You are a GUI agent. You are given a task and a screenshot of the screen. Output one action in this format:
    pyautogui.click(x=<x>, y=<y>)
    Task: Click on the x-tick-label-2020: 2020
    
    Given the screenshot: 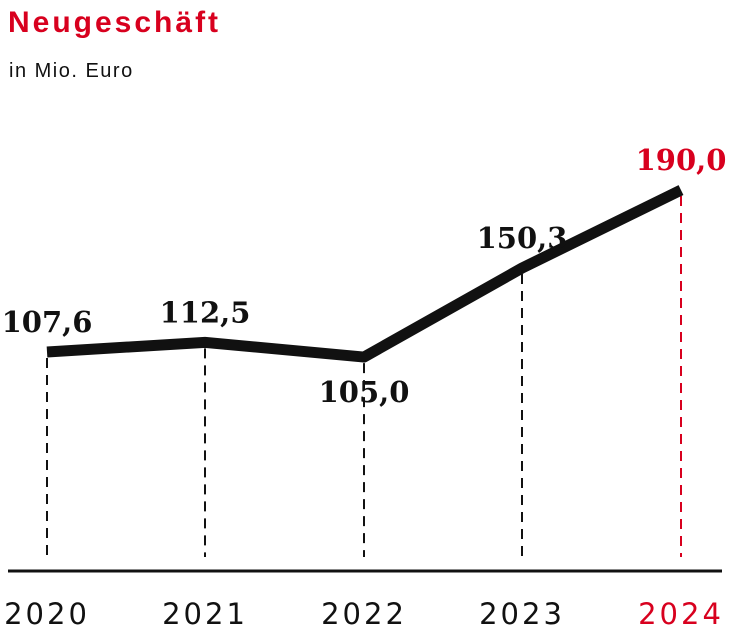 What is the action you would take?
    pyautogui.click(x=47, y=614)
    